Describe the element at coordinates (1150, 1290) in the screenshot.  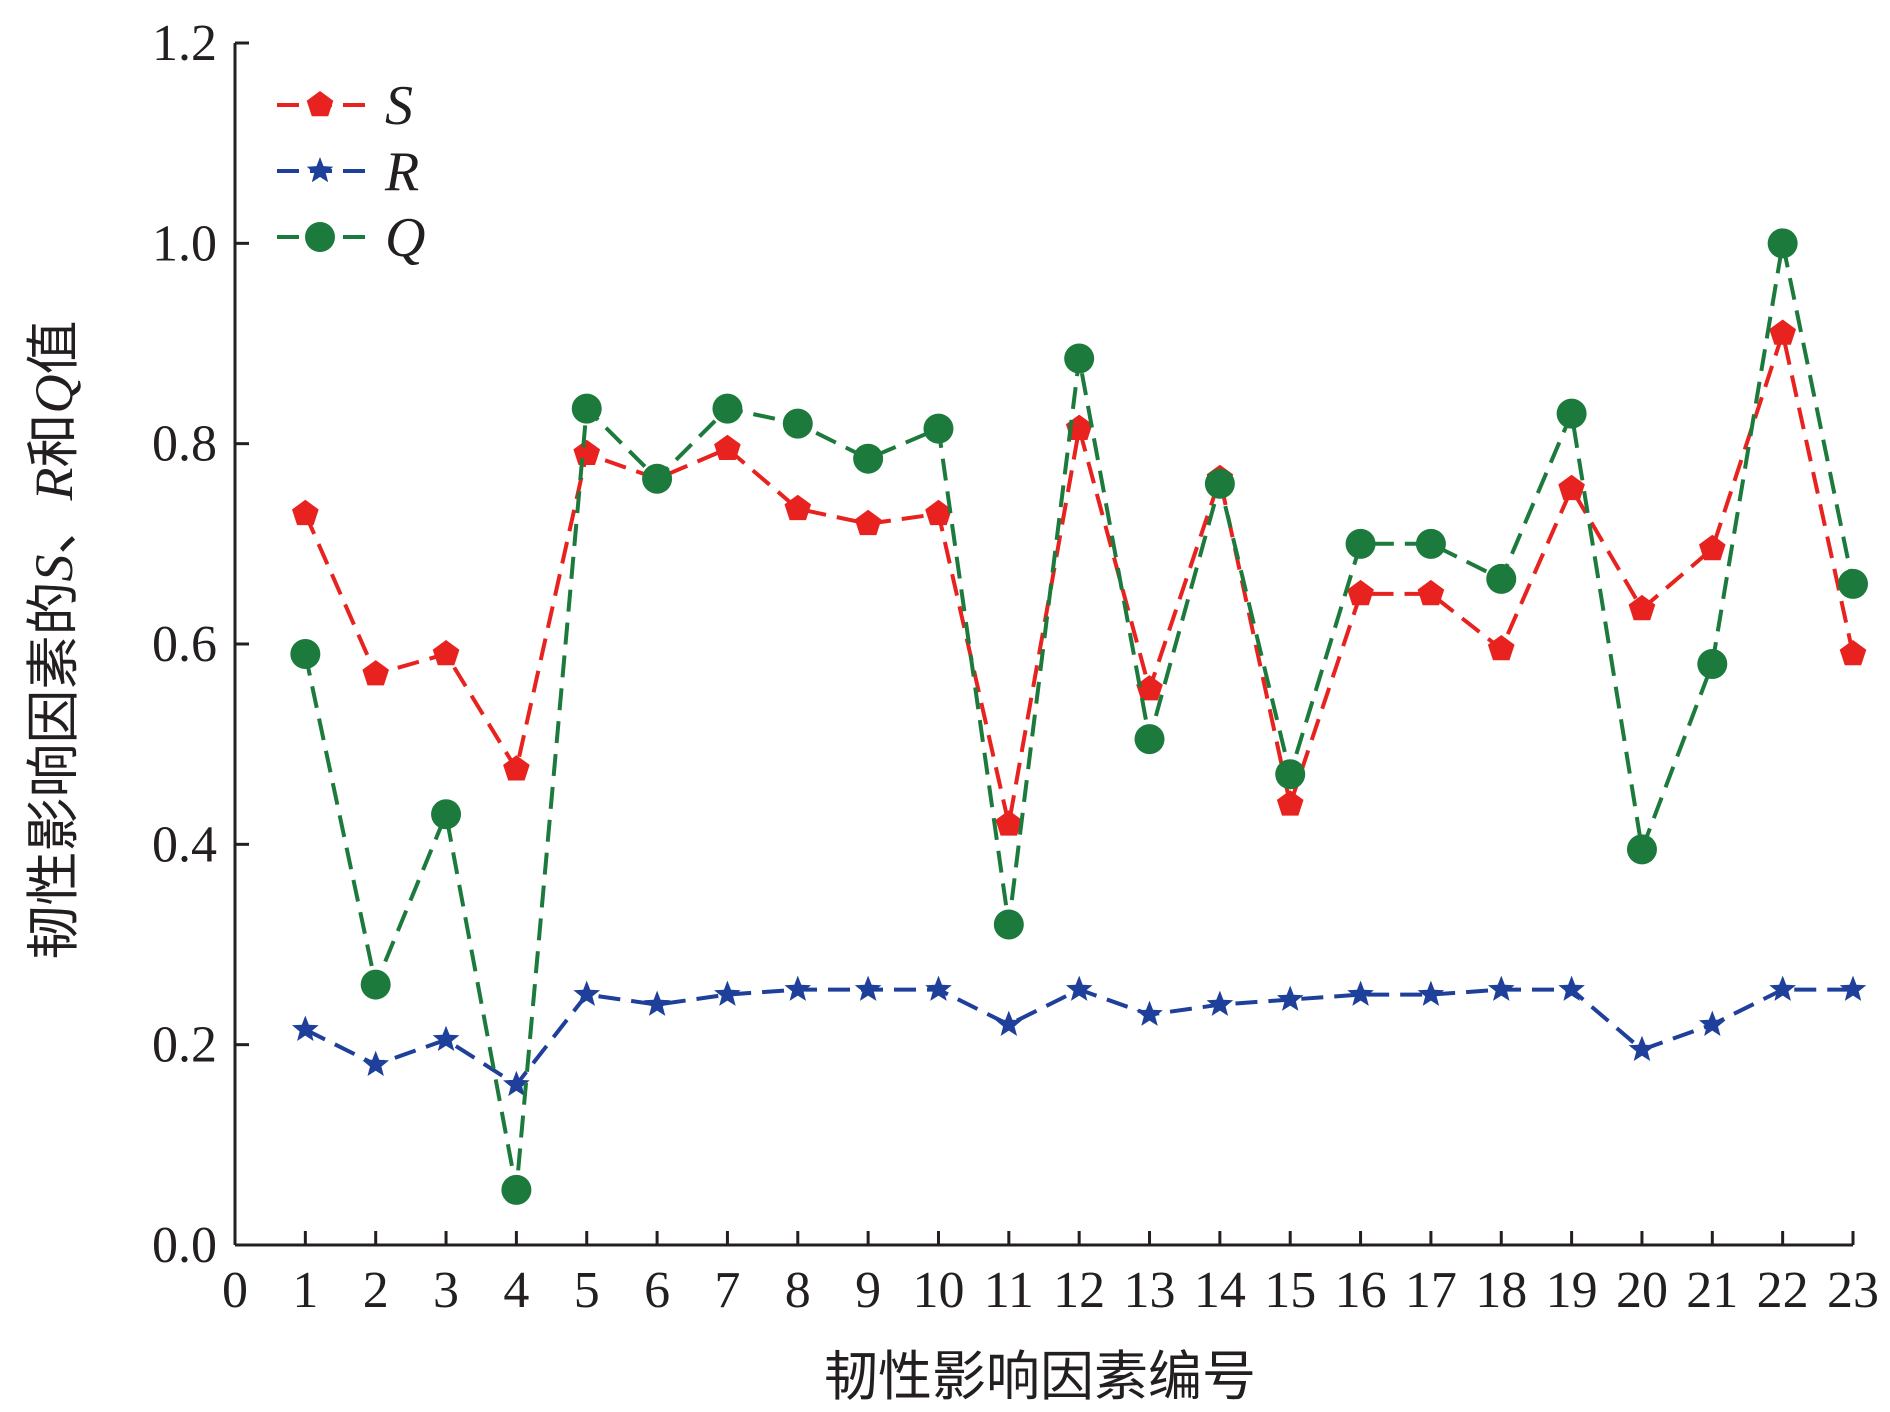
I see `x-tick-label: 13` at that location.